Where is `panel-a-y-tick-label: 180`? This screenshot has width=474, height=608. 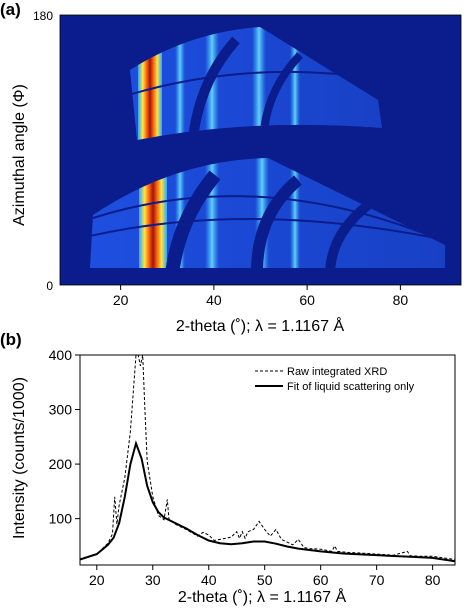 panel-a-y-tick-label: 180 is located at coordinates (43, 16).